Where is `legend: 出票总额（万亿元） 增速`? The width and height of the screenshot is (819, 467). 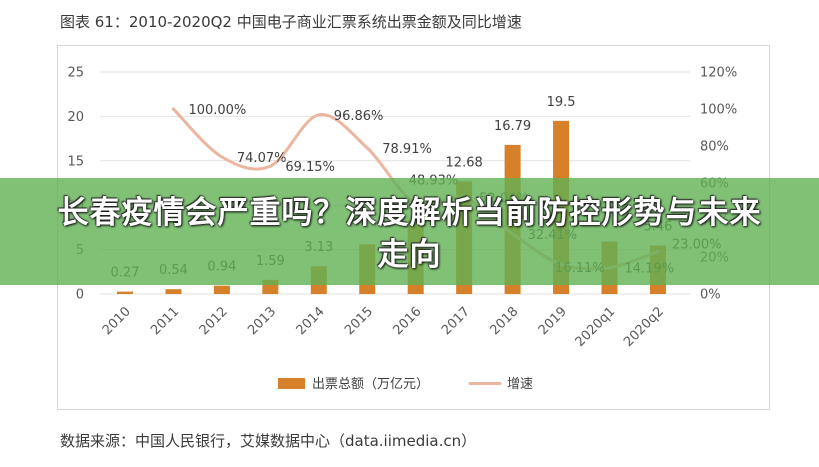 legend: 出票总额（万亿元） 增速 is located at coordinates (405, 384).